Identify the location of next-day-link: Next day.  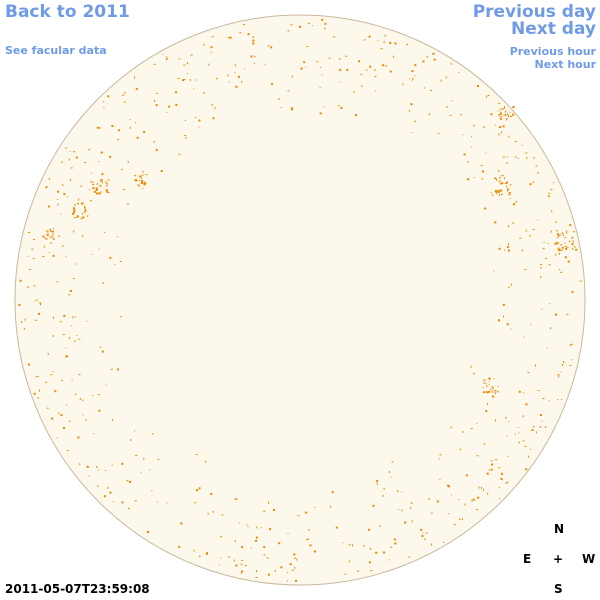
(553, 29).